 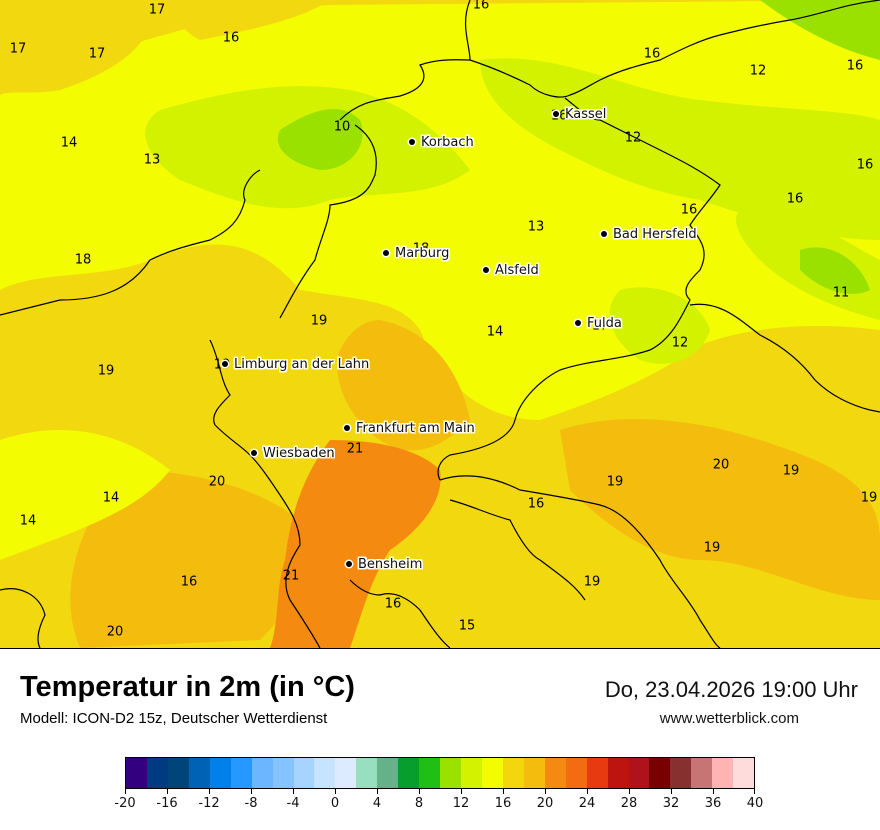 What do you see at coordinates (299, 453) in the screenshot?
I see `city-name: Wiesbaden` at bounding box center [299, 453].